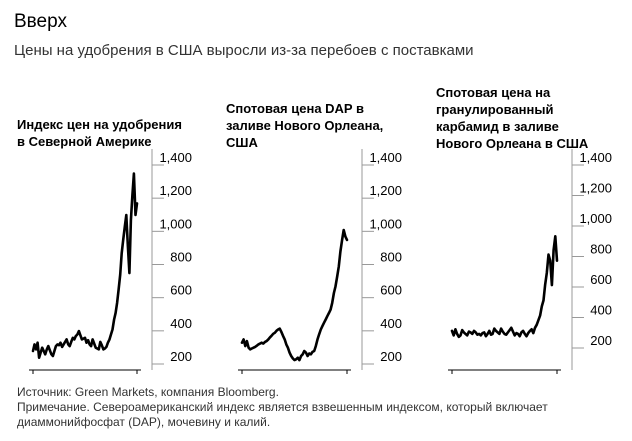 The height and width of the screenshot is (441, 632). I want to click on panel-2-title-line: заливе Нового Орлеана,, so click(305, 125).